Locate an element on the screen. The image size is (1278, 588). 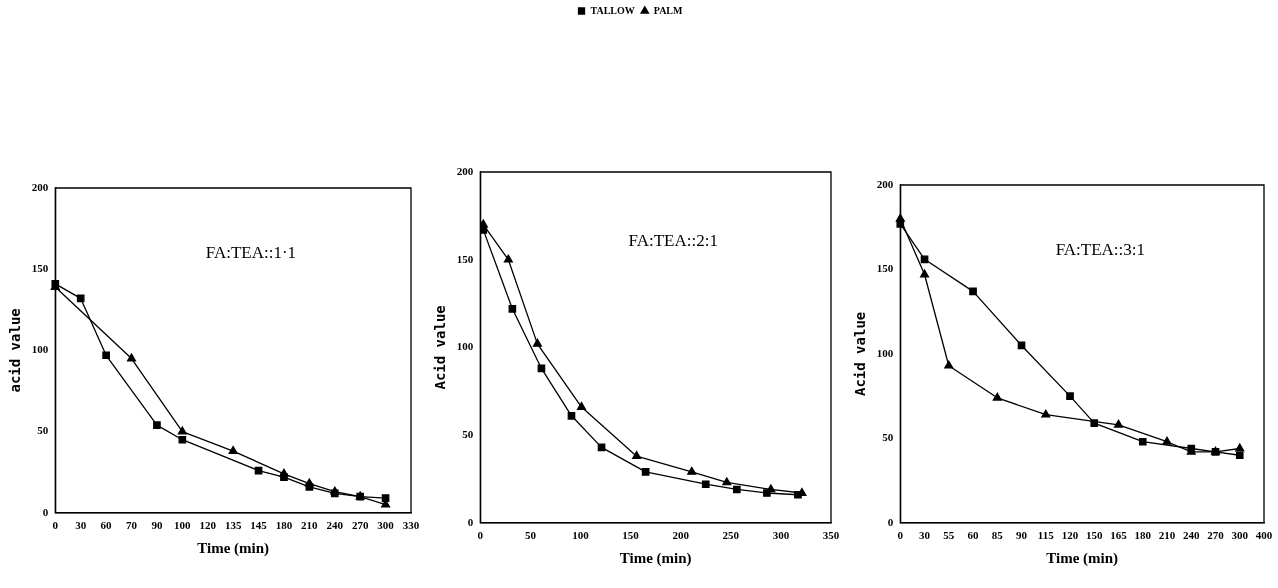
x-tick-label: 55 is located at coordinates (949, 535).